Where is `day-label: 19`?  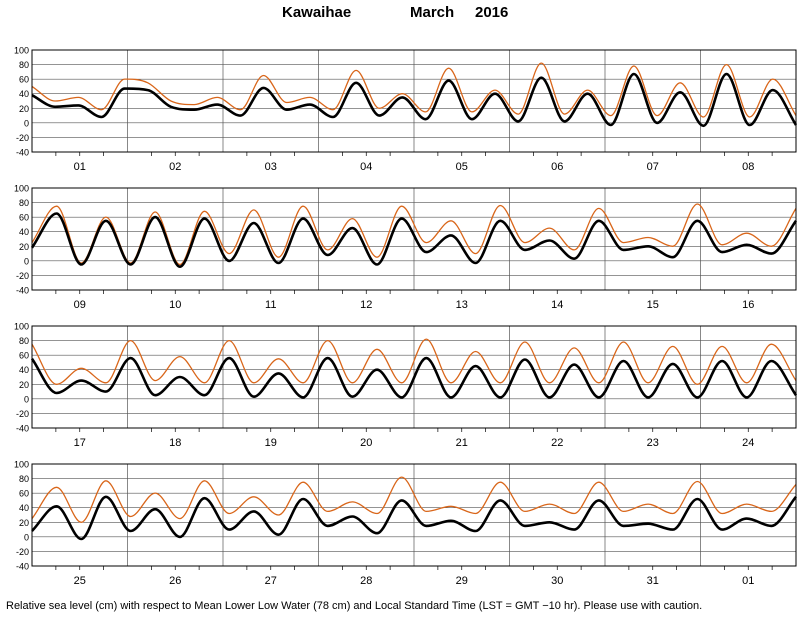 day-label: 19 is located at coordinates (271, 443).